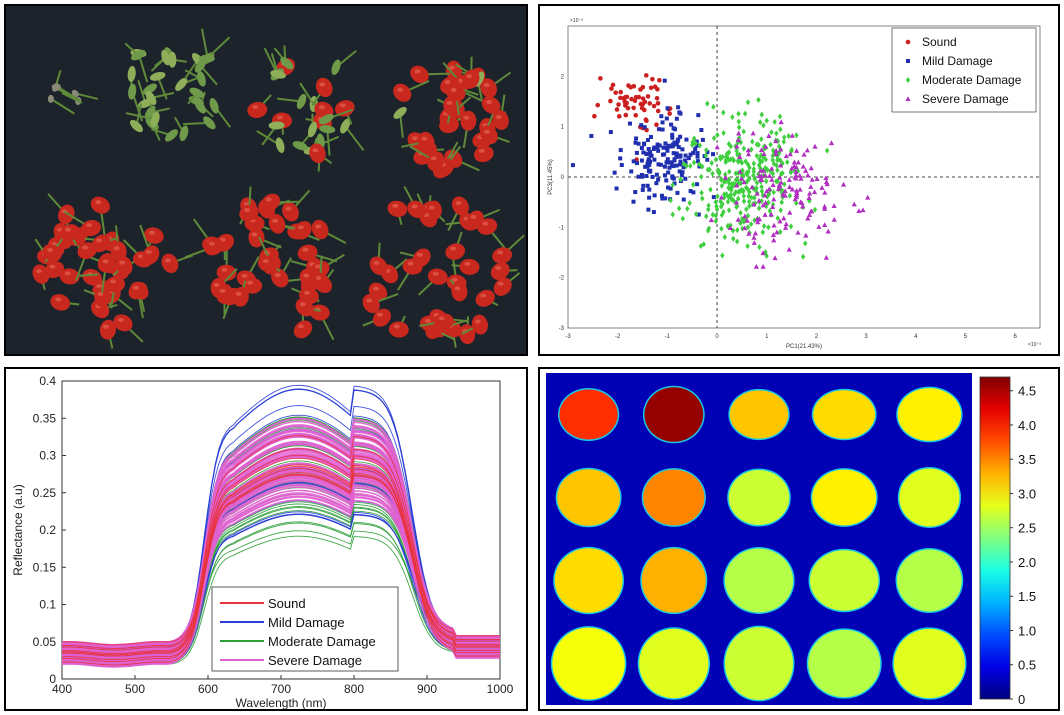 The height and width of the screenshot is (715, 1064). Describe the element at coordinates (18, 529) in the screenshot. I see `y-axis-label: Reflectance (a.u)` at that location.